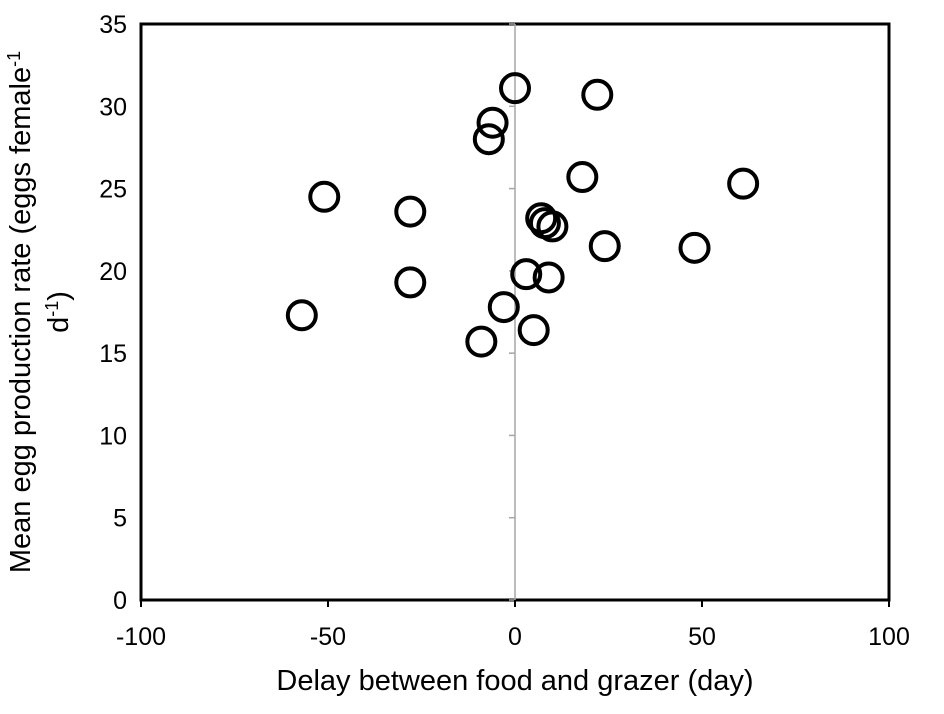 This screenshot has height=714, width=944. What do you see at coordinates (113, 107) in the screenshot?
I see `y-tick-label: 30` at bounding box center [113, 107].